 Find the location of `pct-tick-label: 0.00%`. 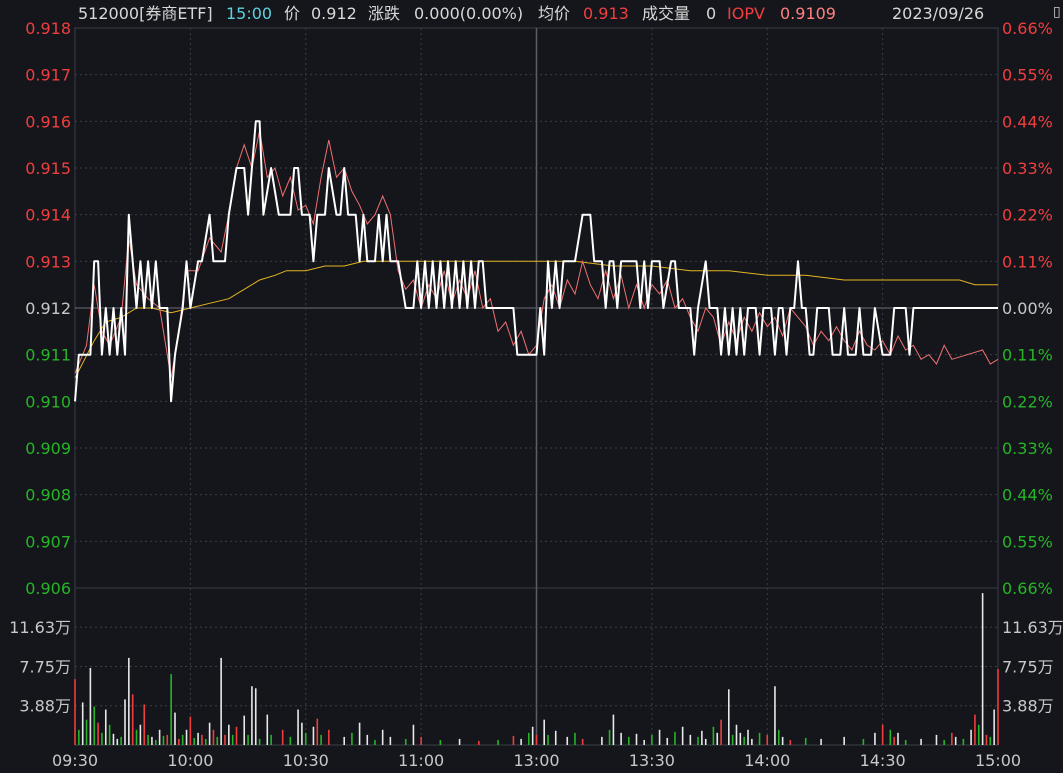

pct-tick-label: 0.00% is located at coordinates (1027, 308).